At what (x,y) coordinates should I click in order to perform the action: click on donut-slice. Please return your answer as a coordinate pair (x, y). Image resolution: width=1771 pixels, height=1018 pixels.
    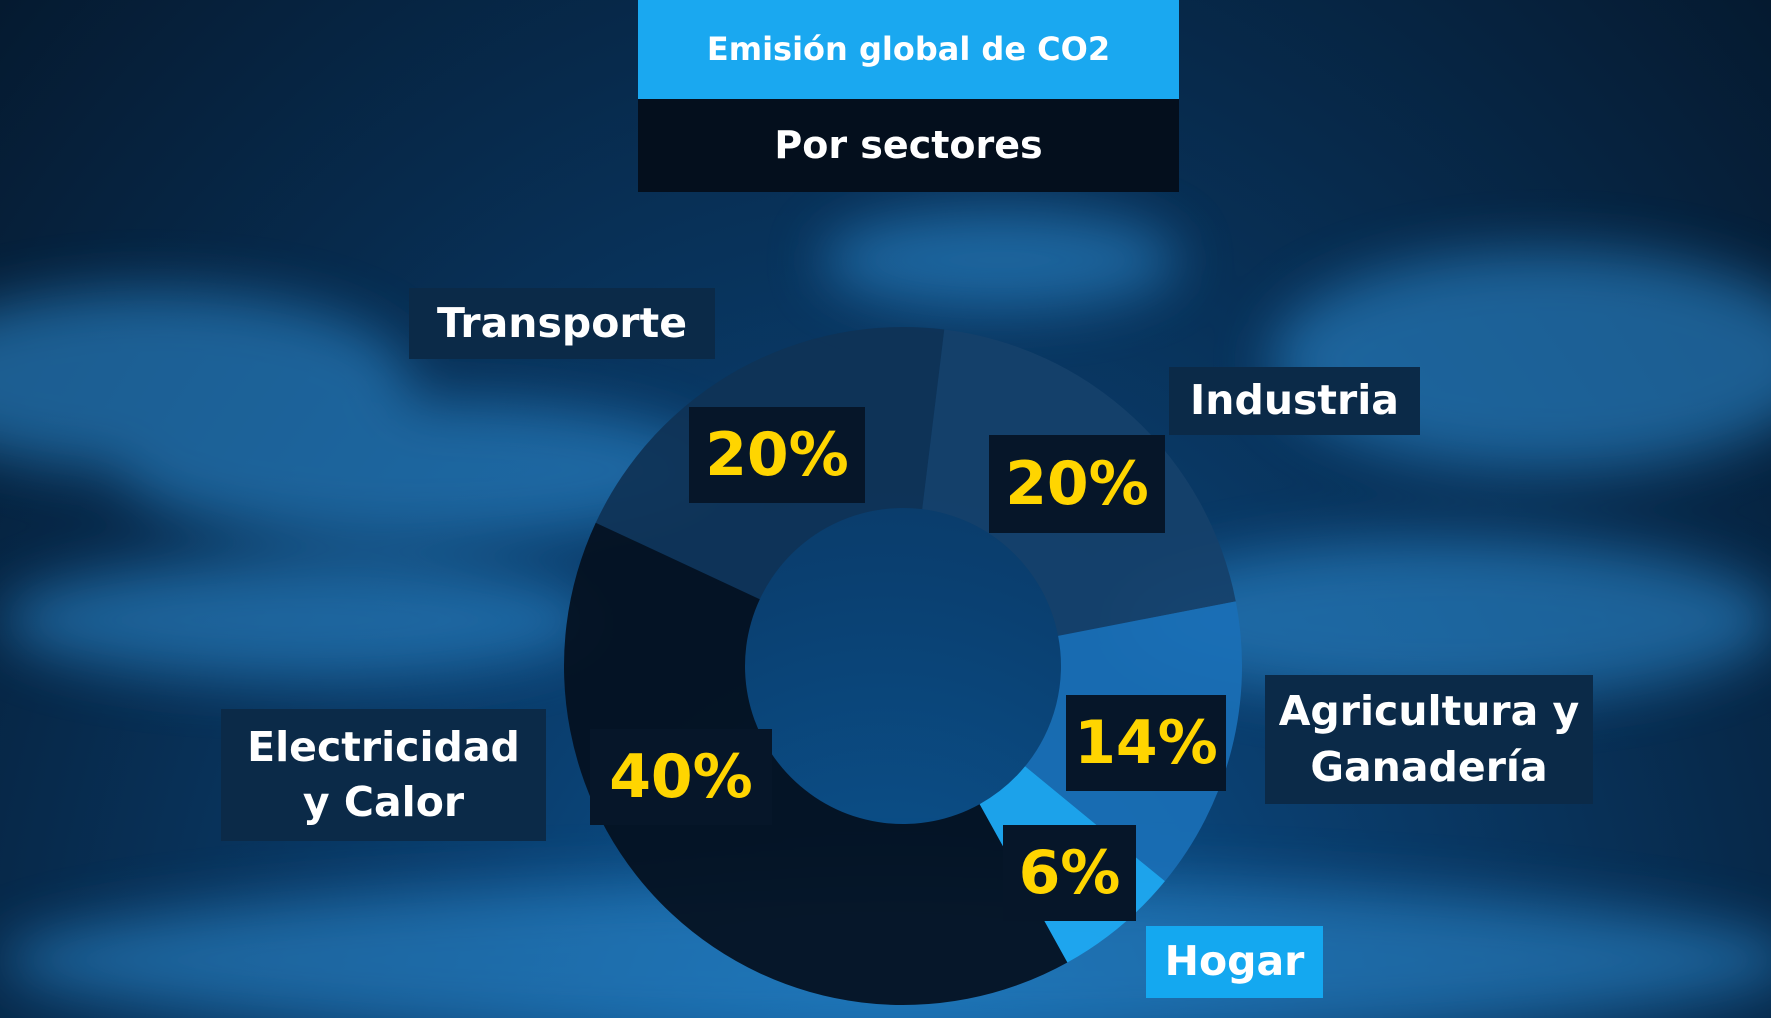
    Looking at the image, I should click on (815, 763).